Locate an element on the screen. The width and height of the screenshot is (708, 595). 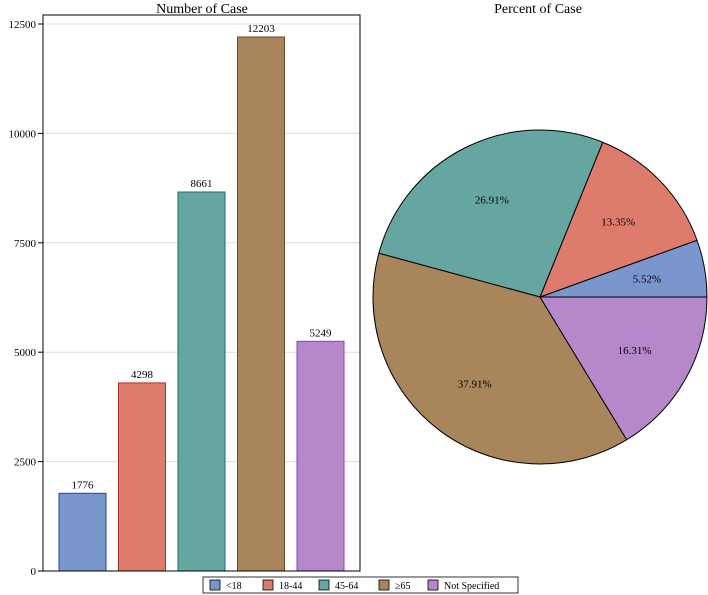
legend-label: 18-44 is located at coordinates (290, 586).